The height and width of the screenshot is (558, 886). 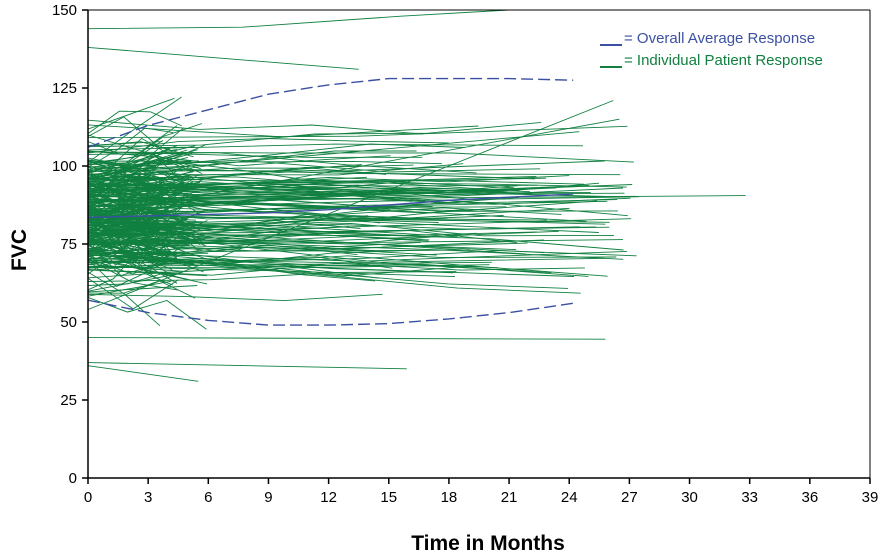 What do you see at coordinates (19, 250) in the screenshot?
I see `y-axis-title: FVC` at bounding box center [19, 250].